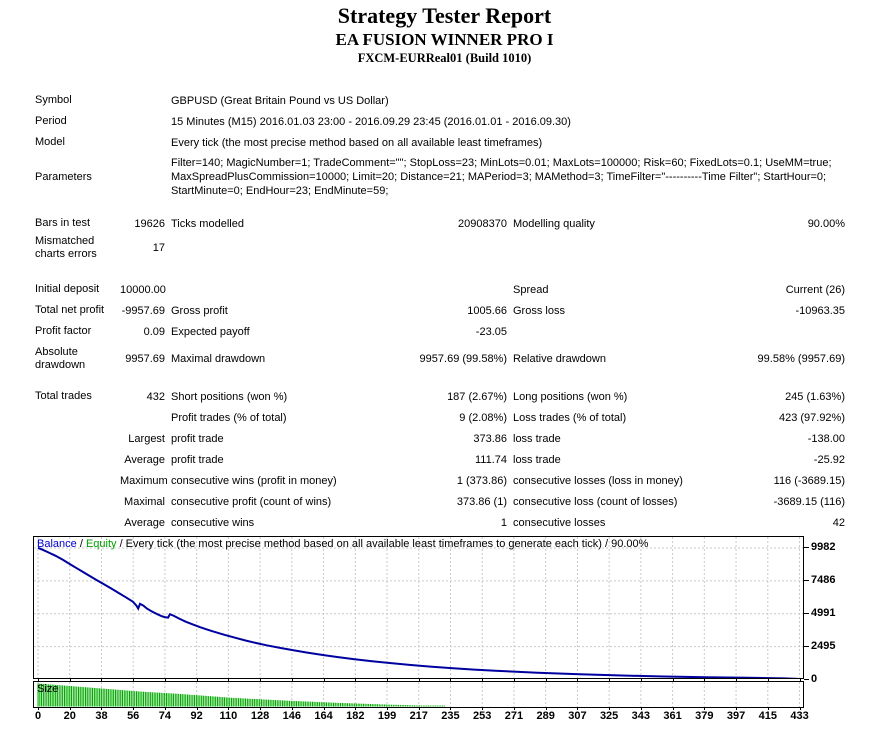 This screenshot has height=732, width=889. I want to click on x-tick-label: 199, so click(387, 716).